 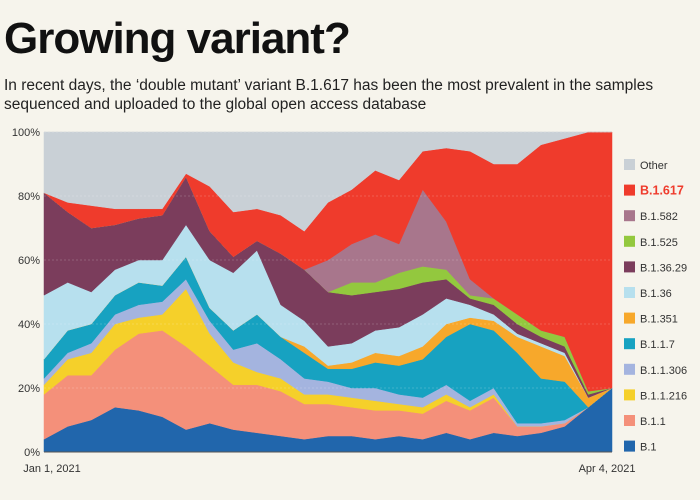 What do you see at coordinates (663, 268) in the screenshot?
I see `legend-label: B.1.36.29` at bounding box center [663, 268].